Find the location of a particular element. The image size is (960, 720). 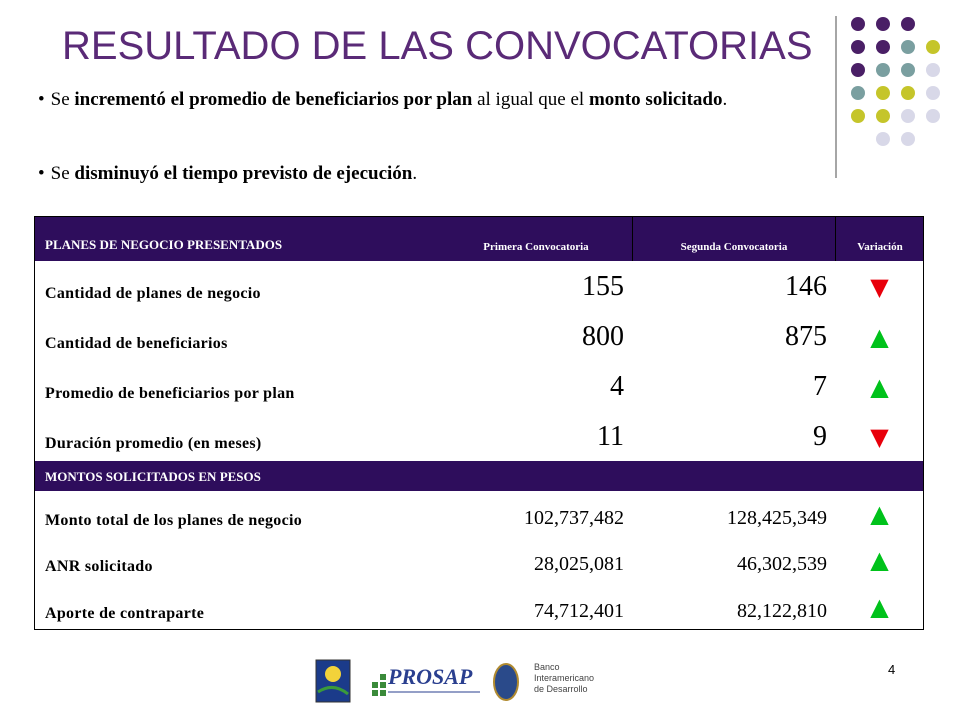

value-cell: 82,122,810 is located at coordinates (782, 611).